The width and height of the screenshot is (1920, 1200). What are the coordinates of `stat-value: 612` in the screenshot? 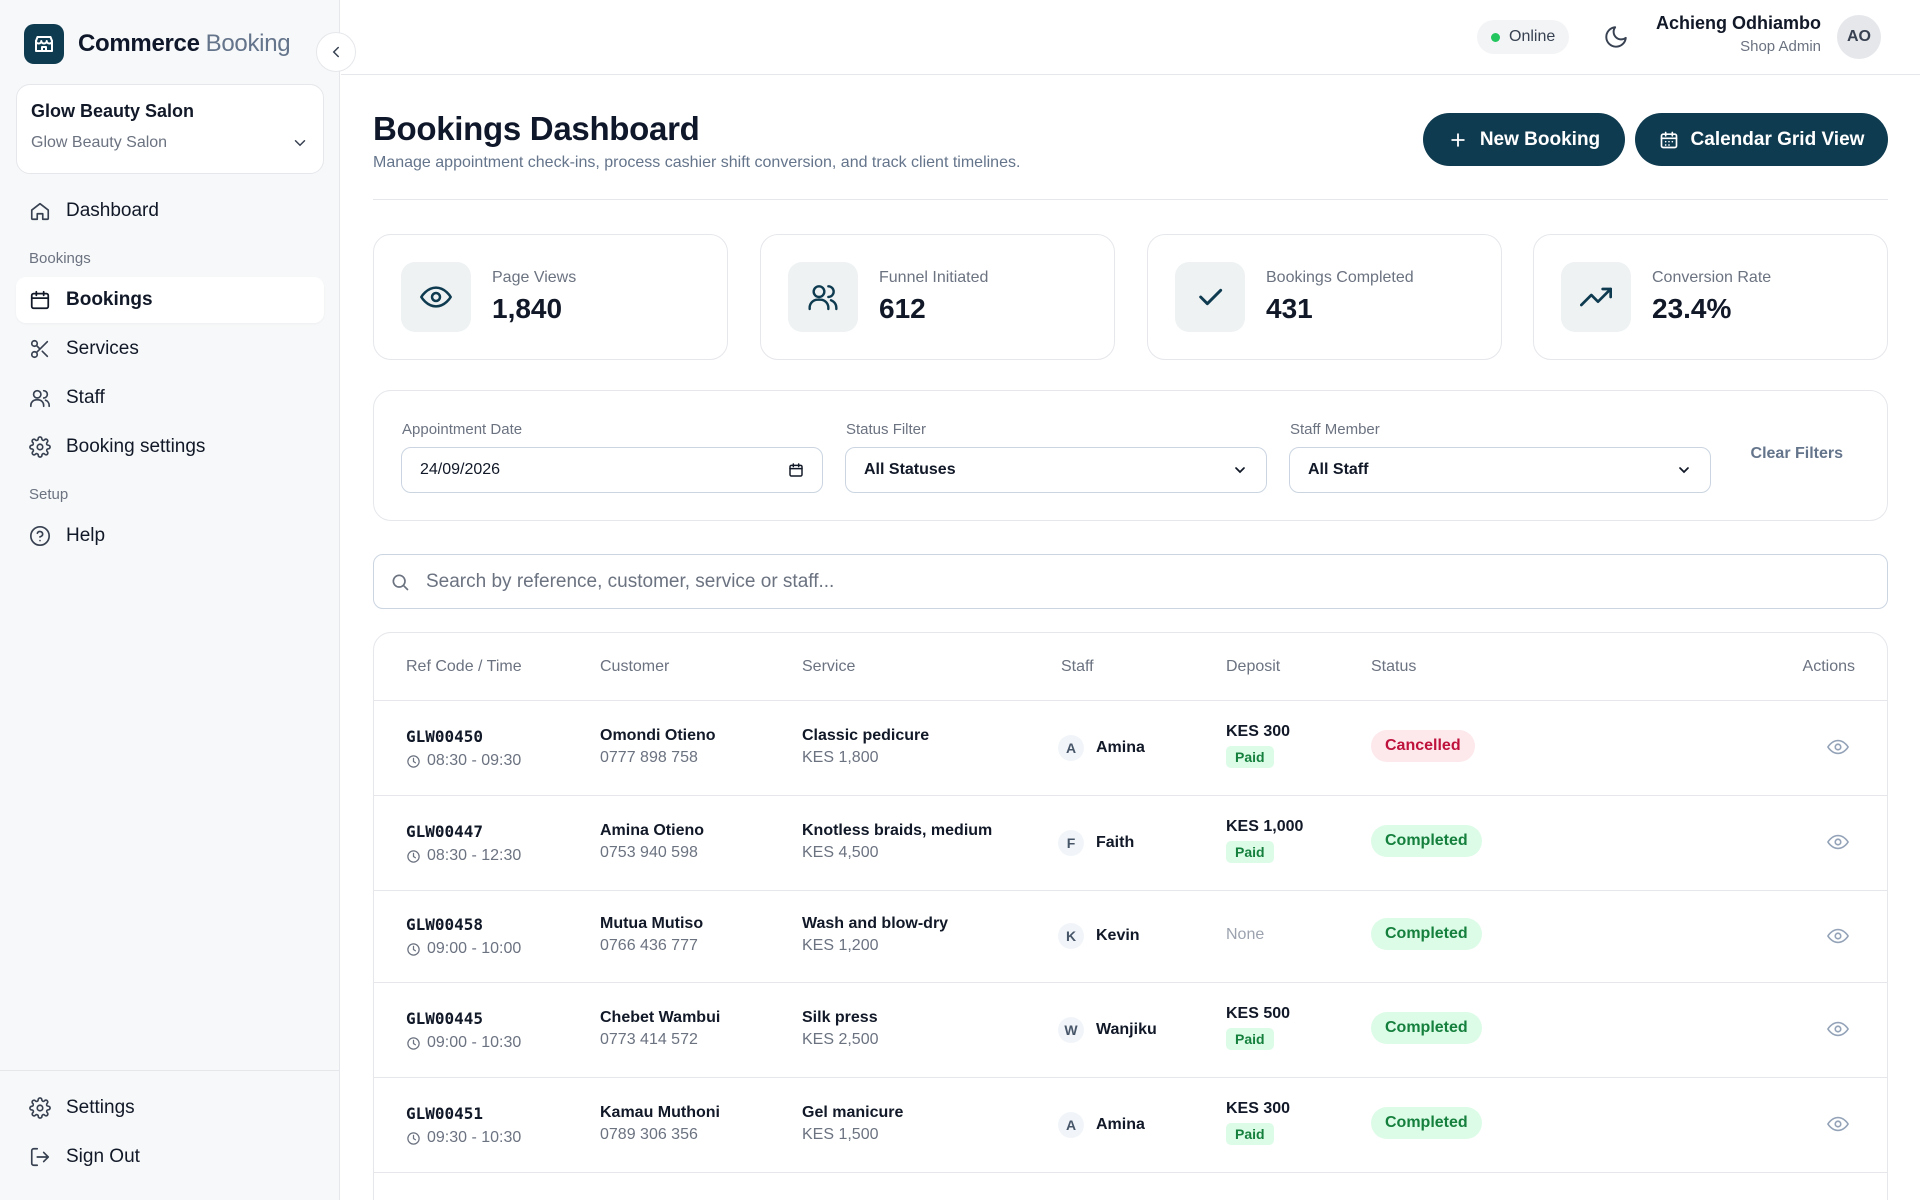 It's located at (902, 308).